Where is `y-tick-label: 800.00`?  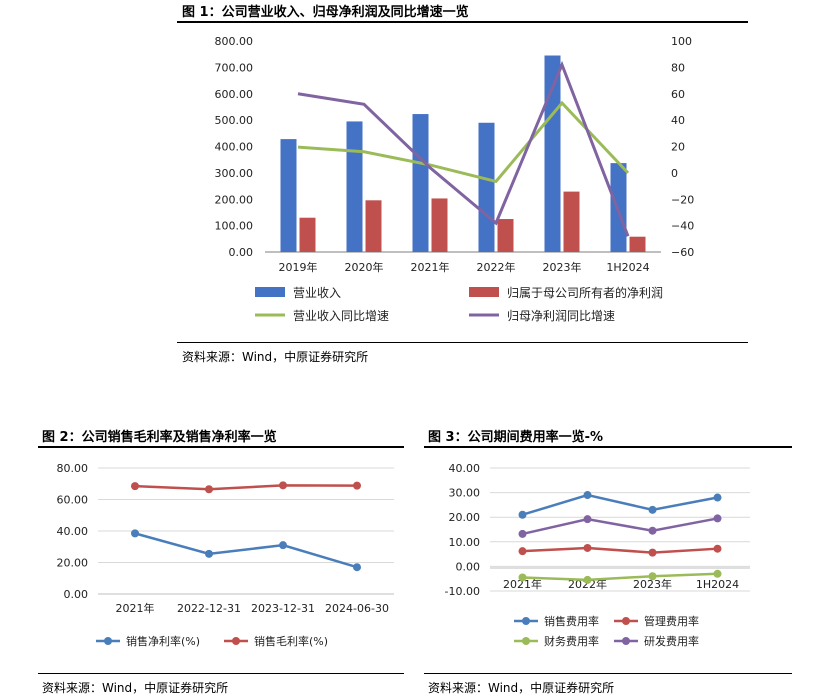 y-tick-label: 800.00 is located at coordinates (234, 41).